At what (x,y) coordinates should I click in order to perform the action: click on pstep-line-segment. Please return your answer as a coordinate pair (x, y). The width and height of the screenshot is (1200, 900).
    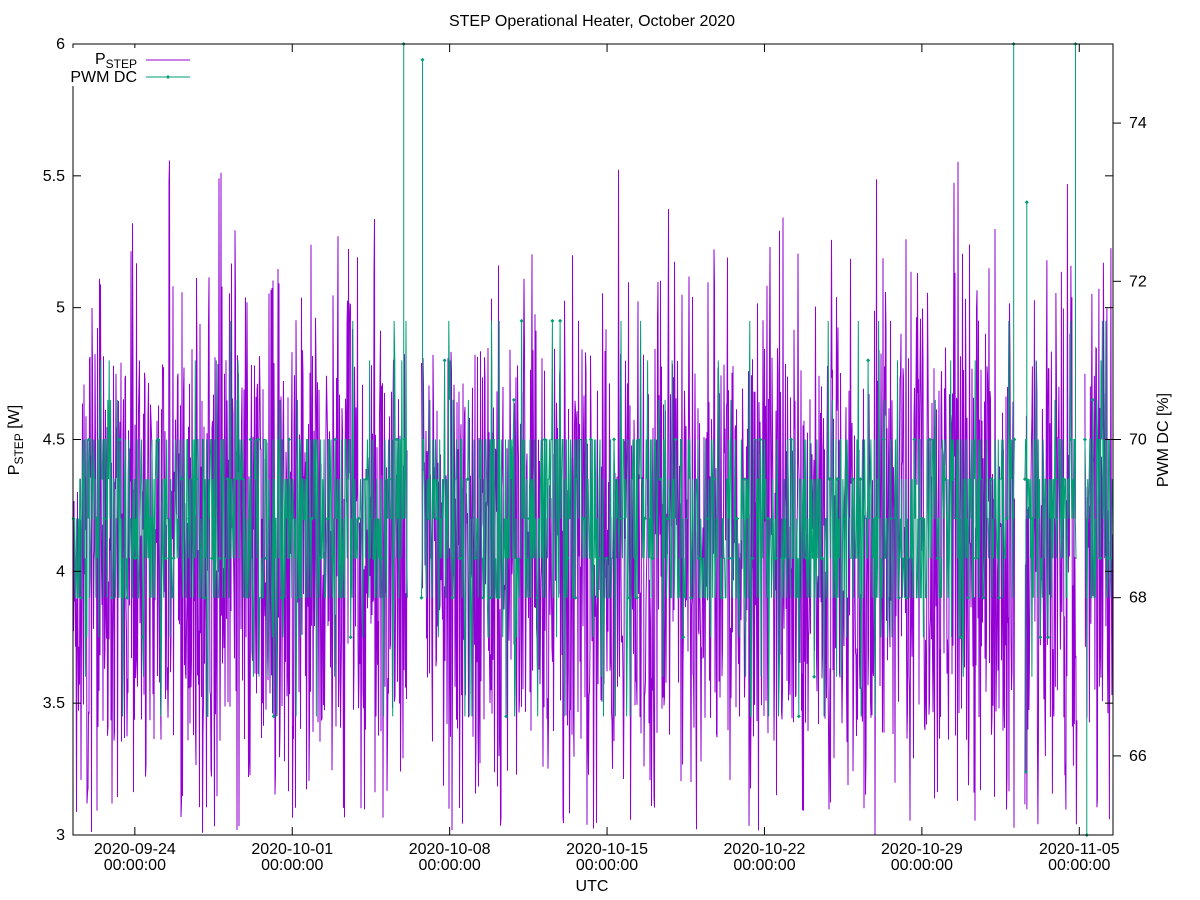
    Looking at the image, I should click on (1098, 534).